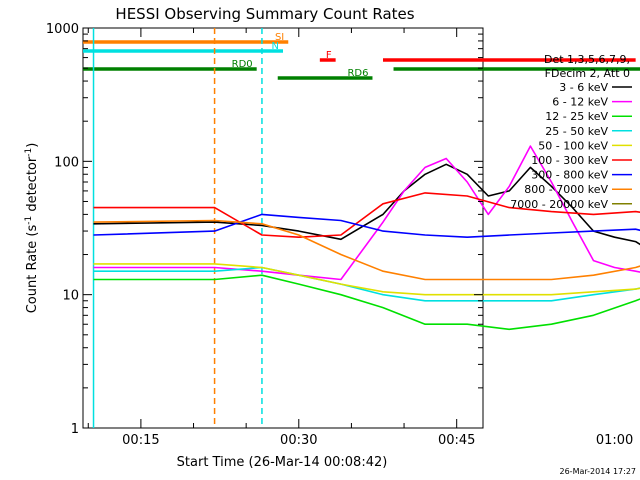 The width and height of the screenshot is (640, 480). What do you see at coordinates (456, 440) in the screenshot?
I see `x-tick-label: 00:45` at bounding box center [456, 440].